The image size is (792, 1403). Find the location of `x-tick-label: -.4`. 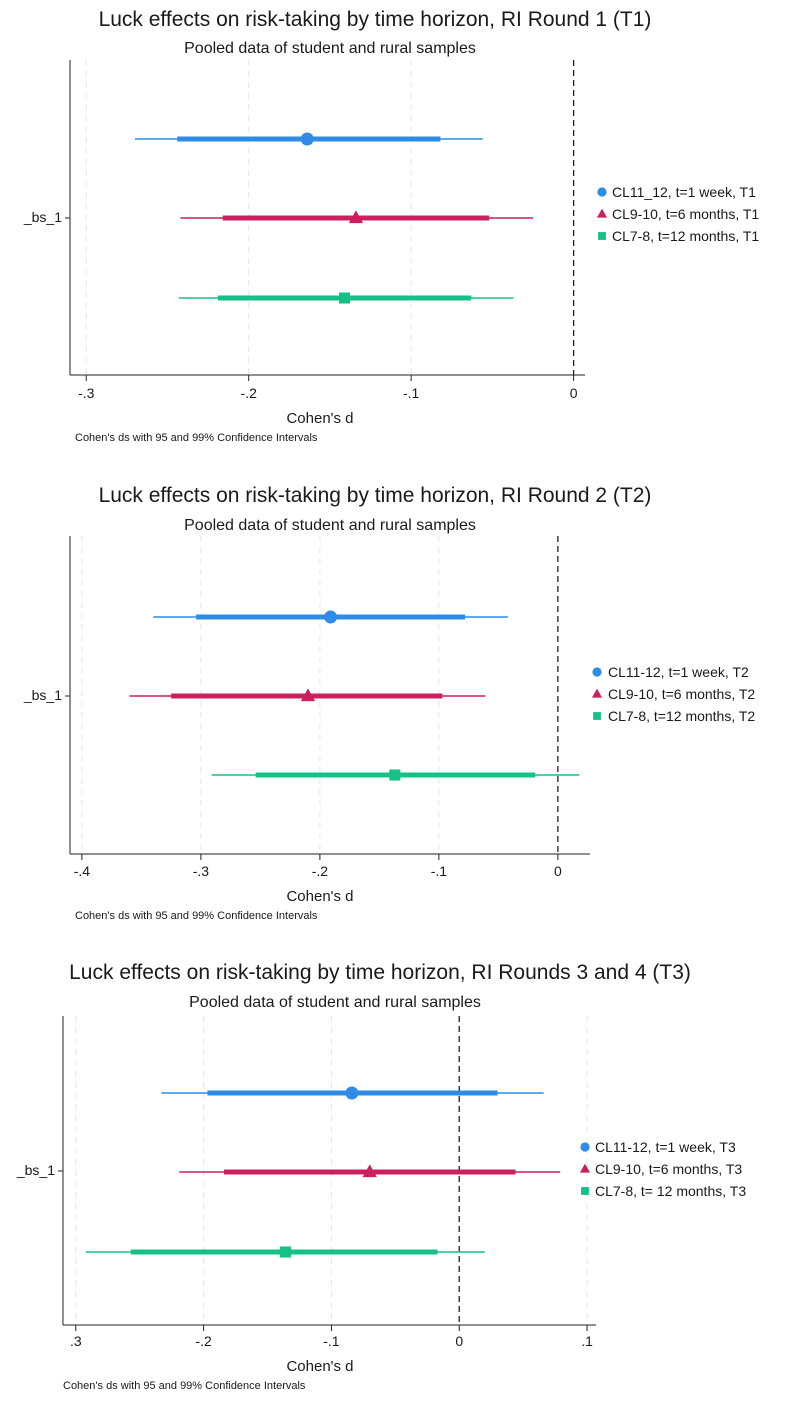

x-tick-label: -.4 is located at coordinates (82, 871).